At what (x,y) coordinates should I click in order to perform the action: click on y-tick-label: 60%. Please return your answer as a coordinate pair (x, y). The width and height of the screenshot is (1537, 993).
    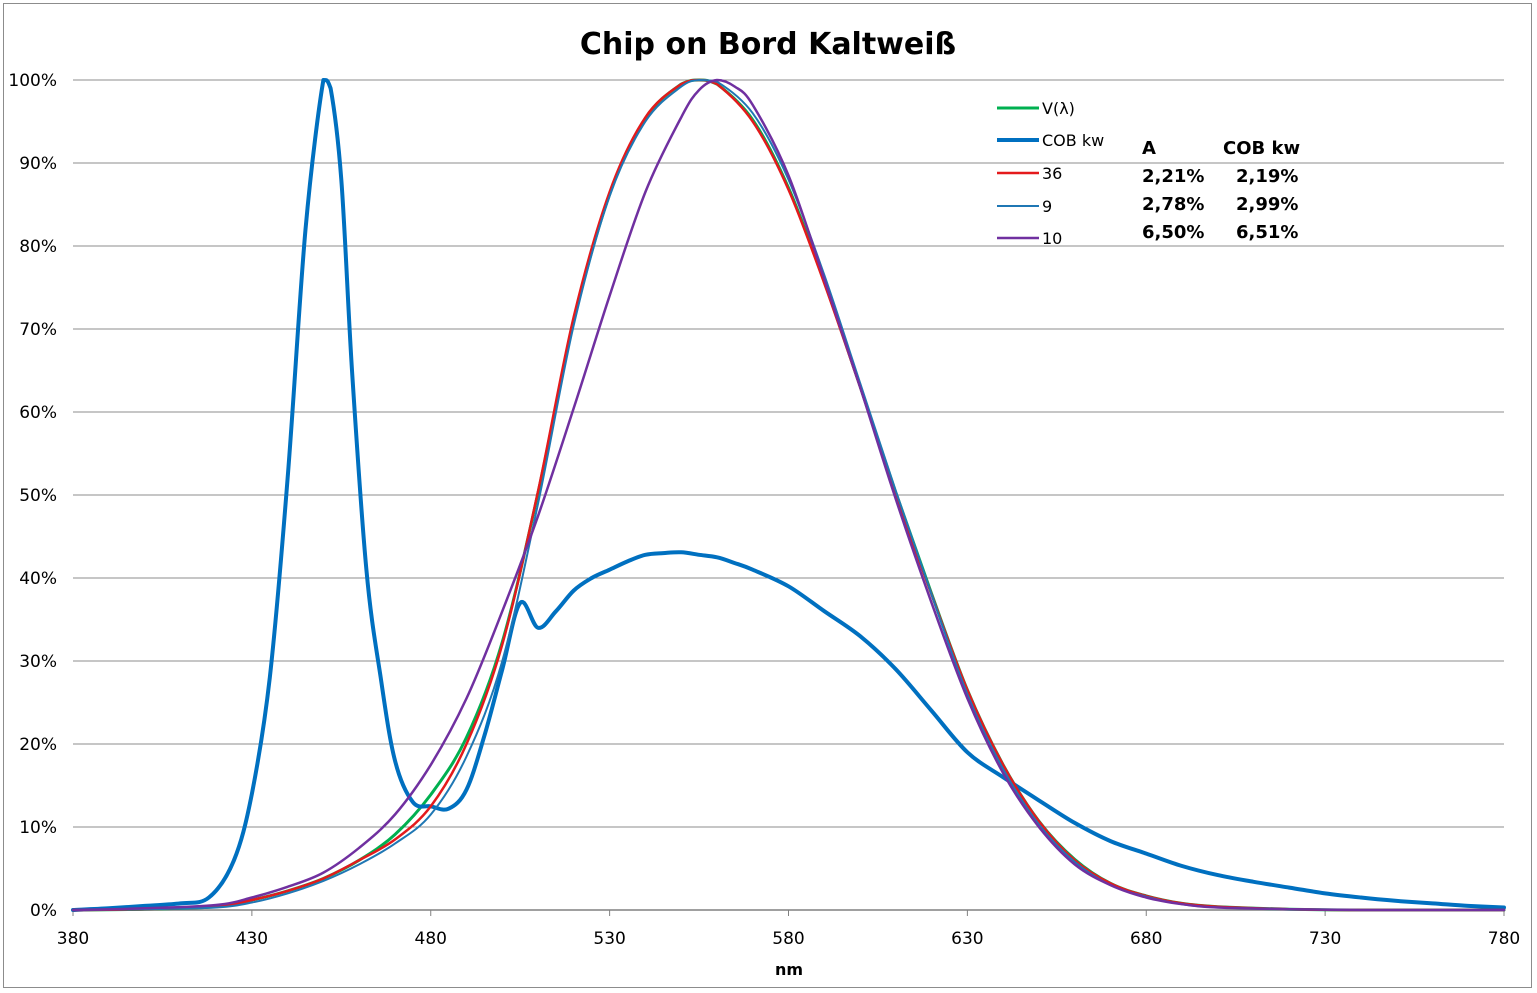
    Looking at the image, I should click on (38, 413).